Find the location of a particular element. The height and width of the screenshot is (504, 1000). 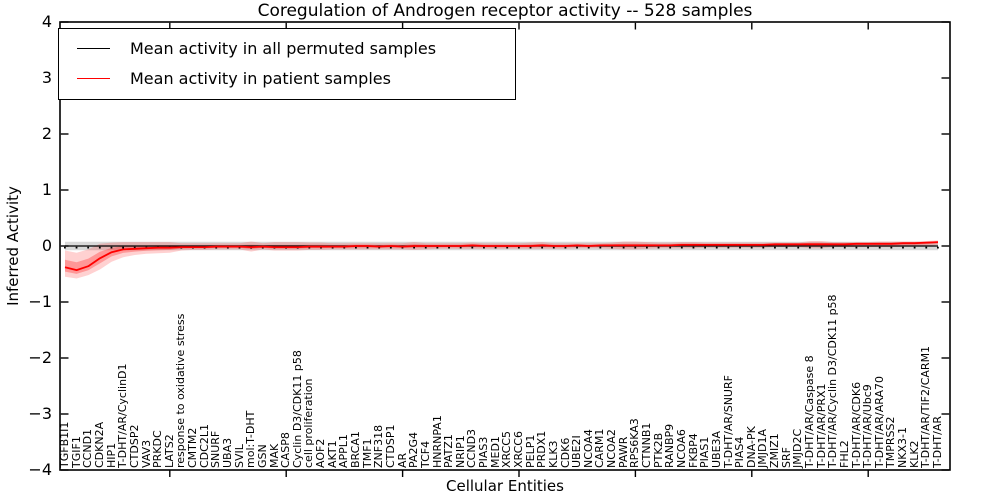

patient-band-outer is located at coordinates (501, 259).